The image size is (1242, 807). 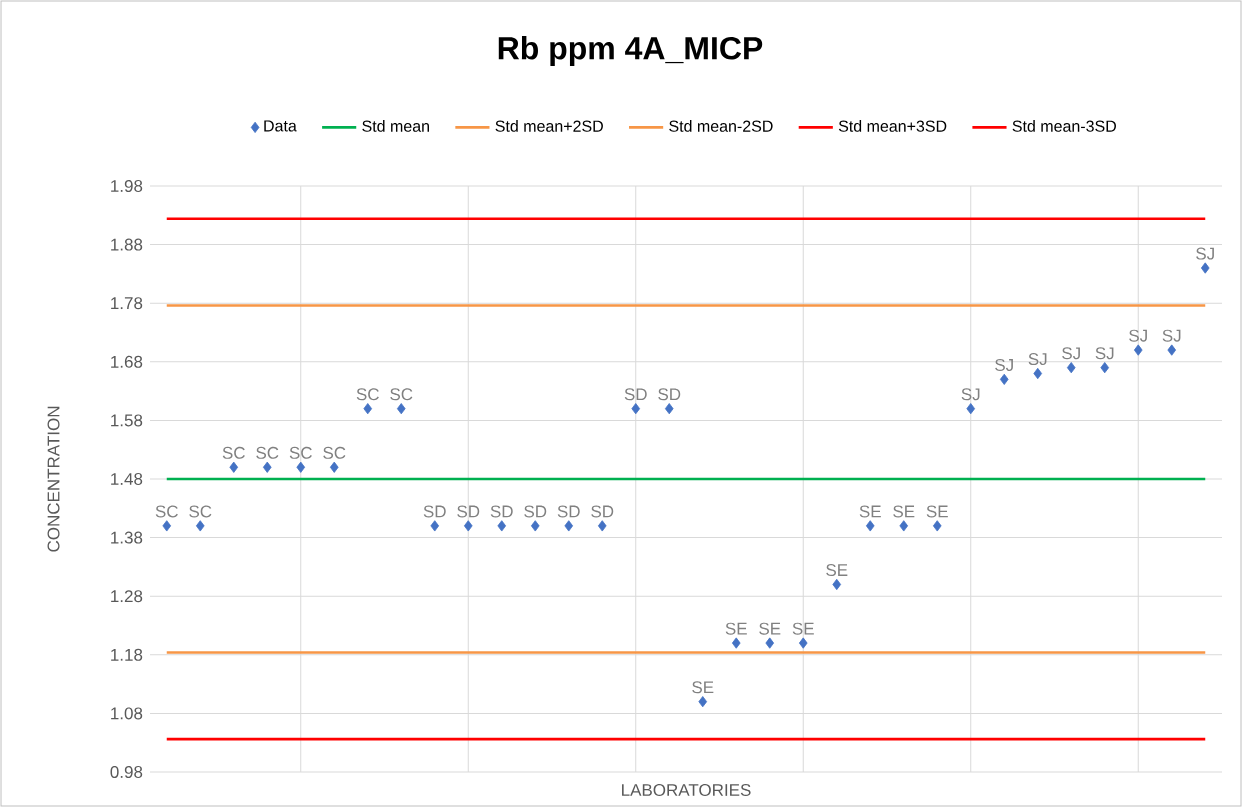 I want to click on chart-title: Rb ppm 4A_MICP, so click(x=630, y=51).